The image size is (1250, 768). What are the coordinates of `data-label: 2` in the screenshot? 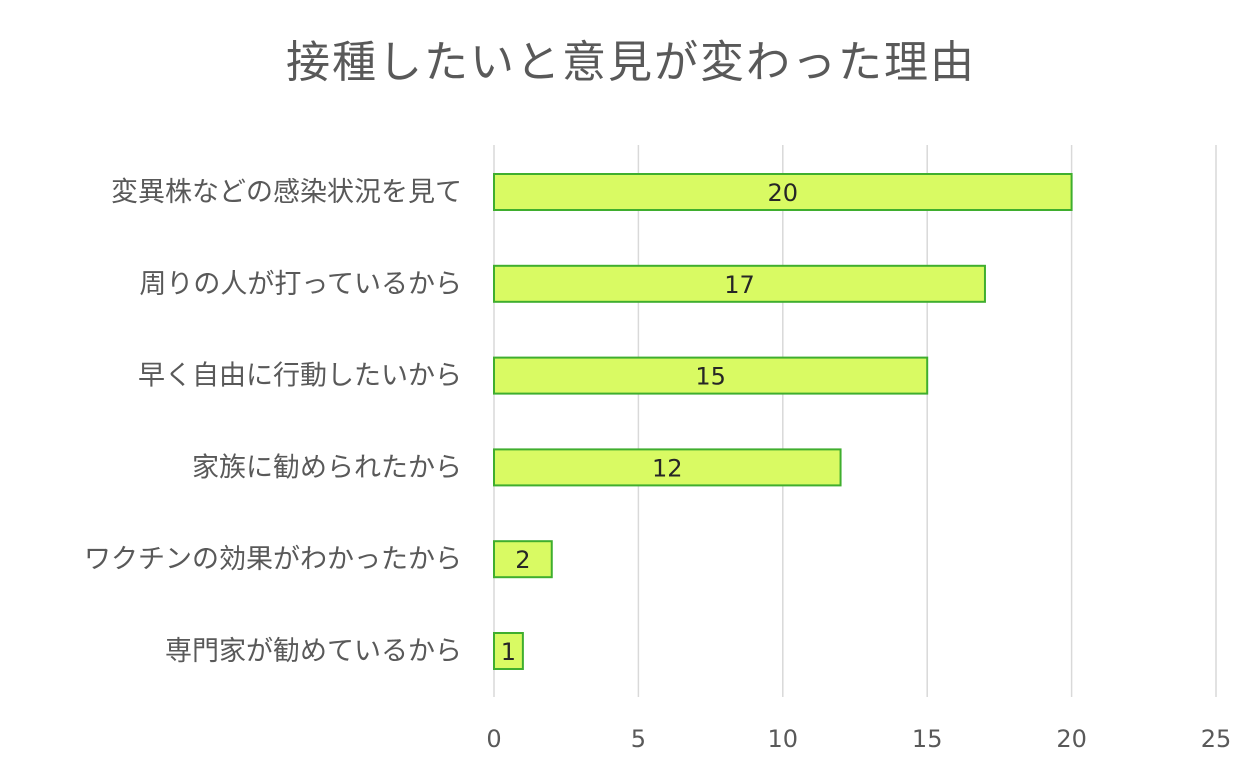 It's located at (522, 560).